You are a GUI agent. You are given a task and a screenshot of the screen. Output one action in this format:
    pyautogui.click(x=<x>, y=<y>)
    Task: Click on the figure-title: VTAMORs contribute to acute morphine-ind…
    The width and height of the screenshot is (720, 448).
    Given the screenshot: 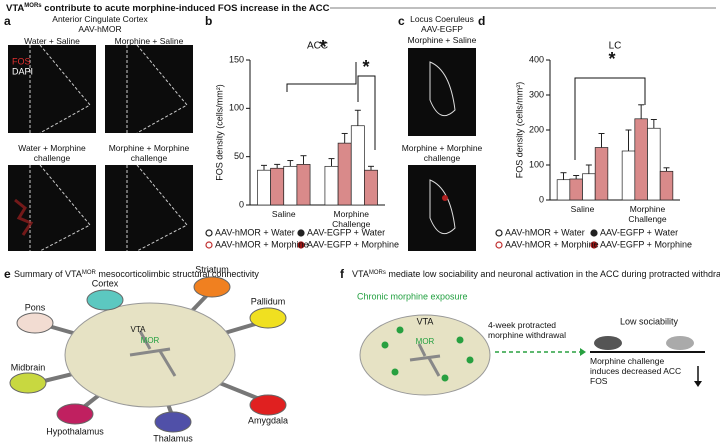 What is the action you would take?
    pyautogui.click(x=168, y=8)
    